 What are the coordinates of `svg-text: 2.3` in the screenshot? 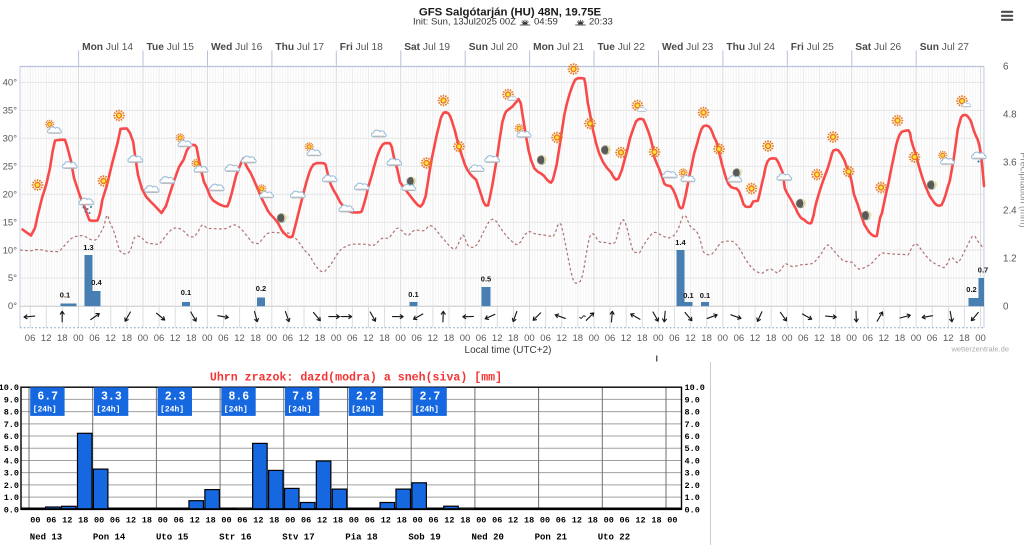 It's located at (175, 397).